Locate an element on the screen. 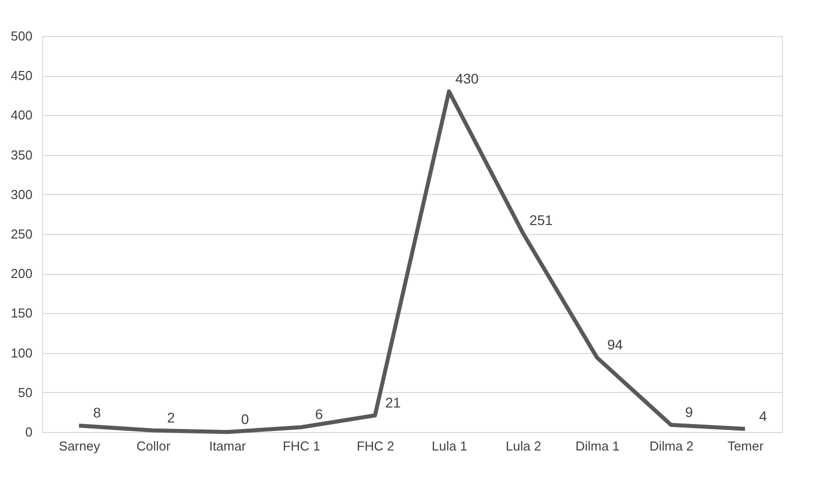 The image size is (825, 500). data-label: 430 is located at coordinates (467, 78).